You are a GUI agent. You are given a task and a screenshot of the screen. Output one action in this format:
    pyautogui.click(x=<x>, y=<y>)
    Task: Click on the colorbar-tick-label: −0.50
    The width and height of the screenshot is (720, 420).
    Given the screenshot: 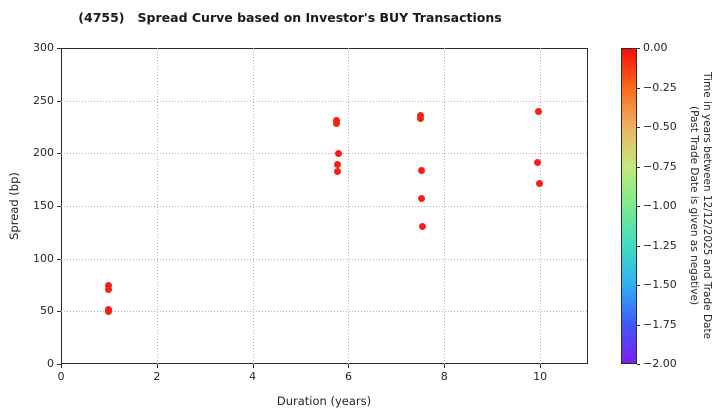 What is the action you would take?
    pyautogui.click(x=660, y=126)
    